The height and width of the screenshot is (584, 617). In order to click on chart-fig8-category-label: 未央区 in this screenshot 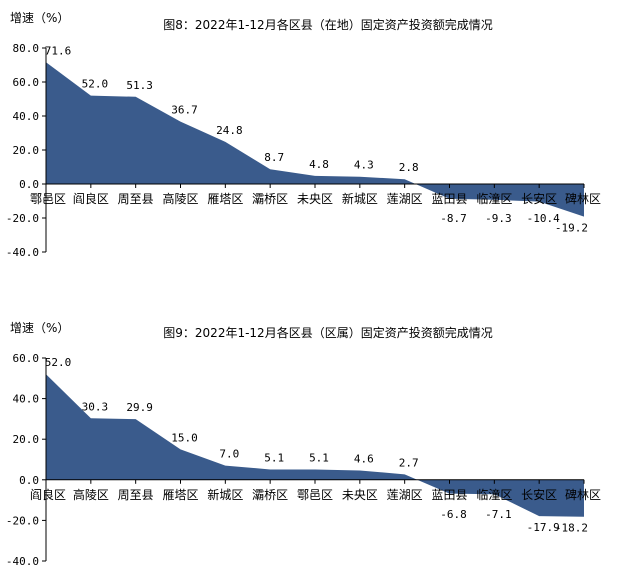, I will do `click(315, 199)`.